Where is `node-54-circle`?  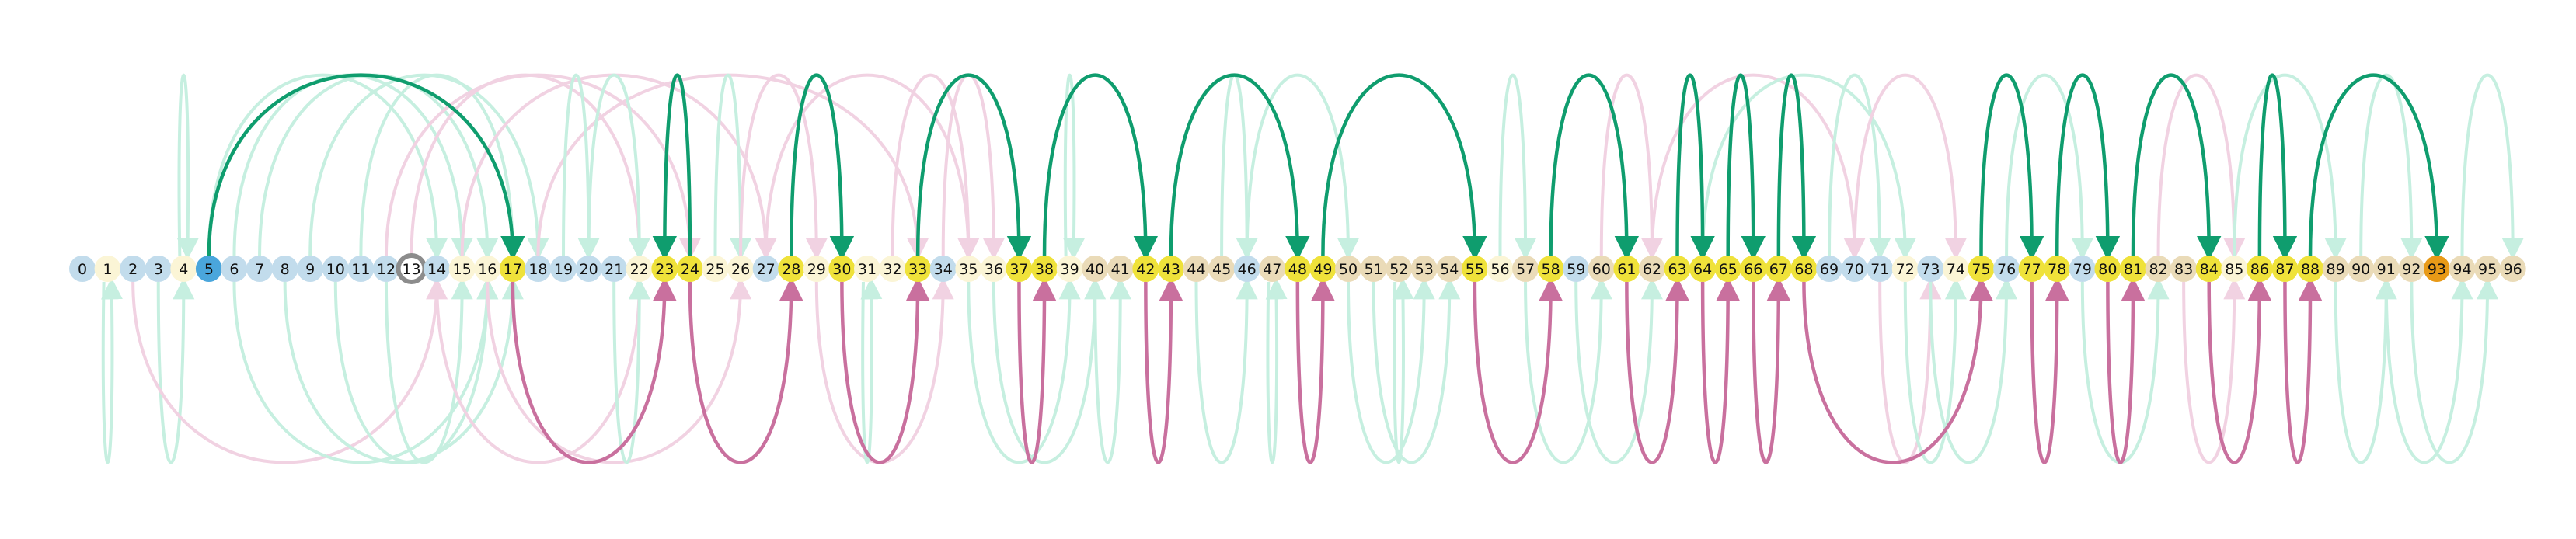
node-54-circle is located at coordinates (1449, 269).